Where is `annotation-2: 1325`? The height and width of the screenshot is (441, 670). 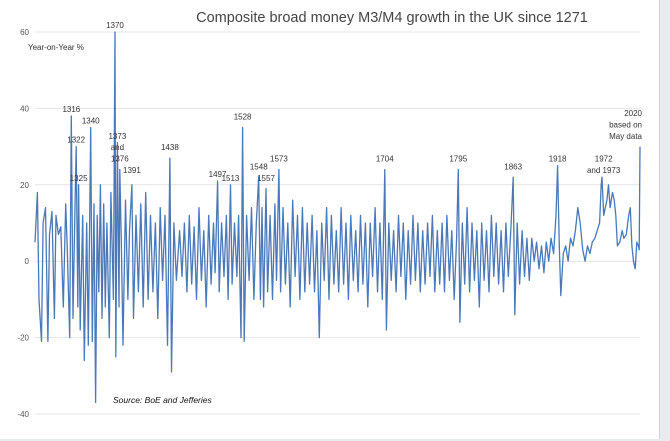 annotation-2: 1325 is located at coordinates (79, 178).